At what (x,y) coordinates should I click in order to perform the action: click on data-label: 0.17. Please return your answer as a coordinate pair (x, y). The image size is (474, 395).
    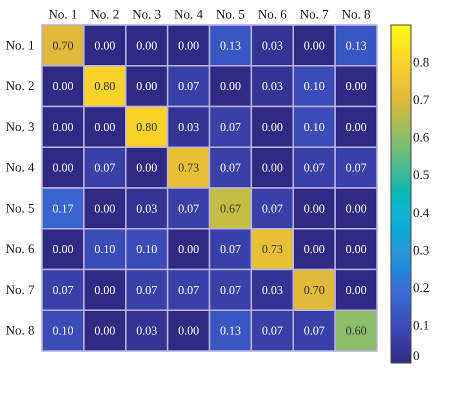
    Looking at the image, I should click on (63, 208).